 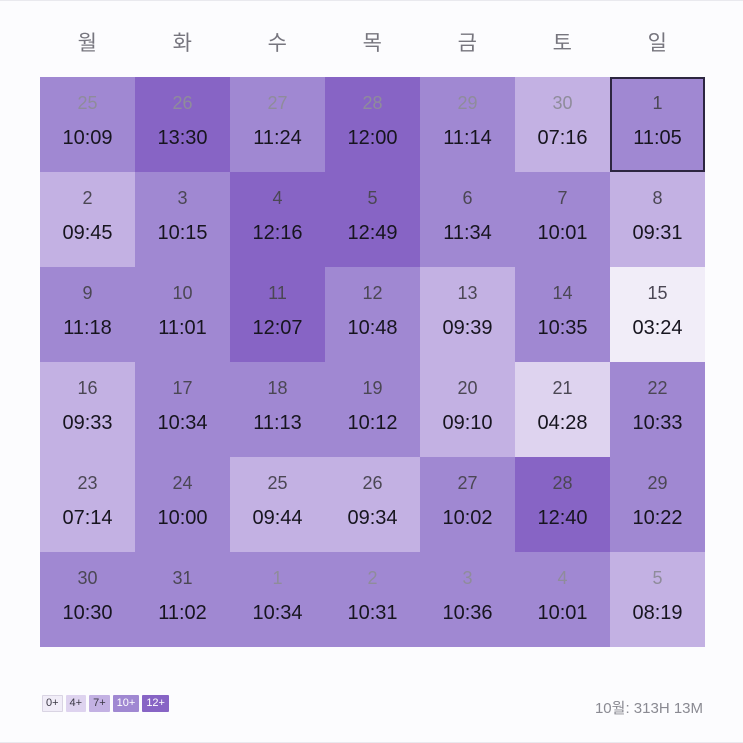 What do you see at coordinates (372, 504) in the screenshot?
I see `day-cell: 26 09:34` at bounding box center [372, 504].